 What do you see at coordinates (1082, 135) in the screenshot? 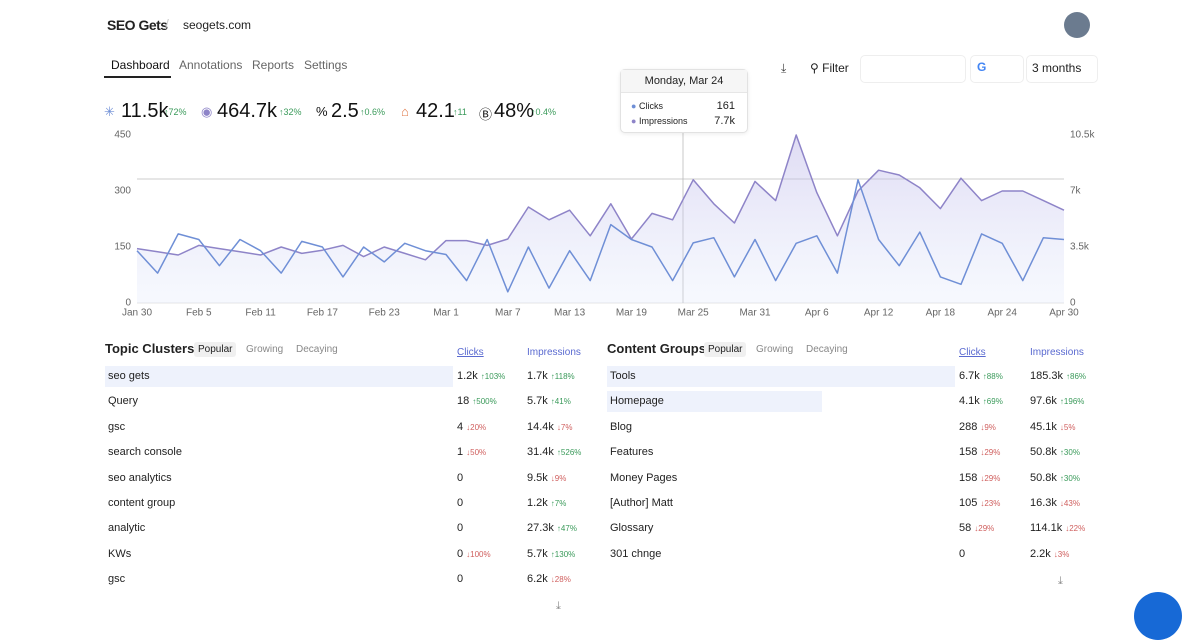
I see `y2-tick-label: 10.5k` at bounding box center [1082, 135].